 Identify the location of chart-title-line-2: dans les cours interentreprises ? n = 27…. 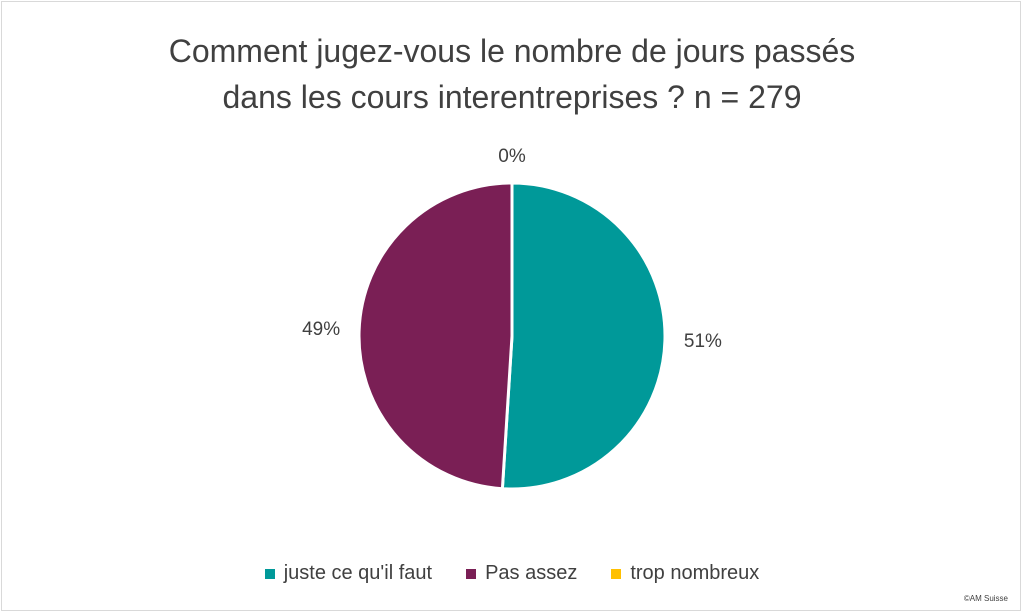
(512, 97).